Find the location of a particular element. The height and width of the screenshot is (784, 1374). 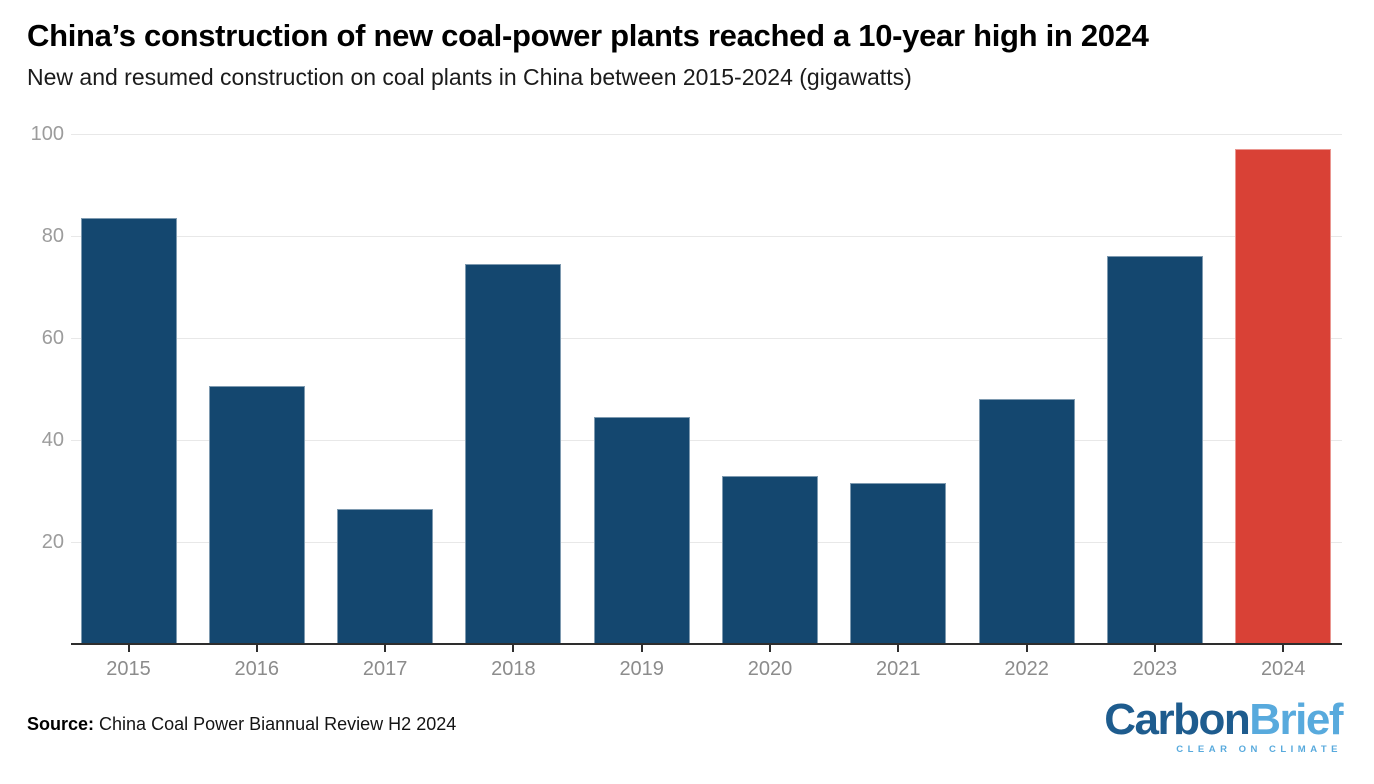

bar-2021 is located at coordinates (898, 563).